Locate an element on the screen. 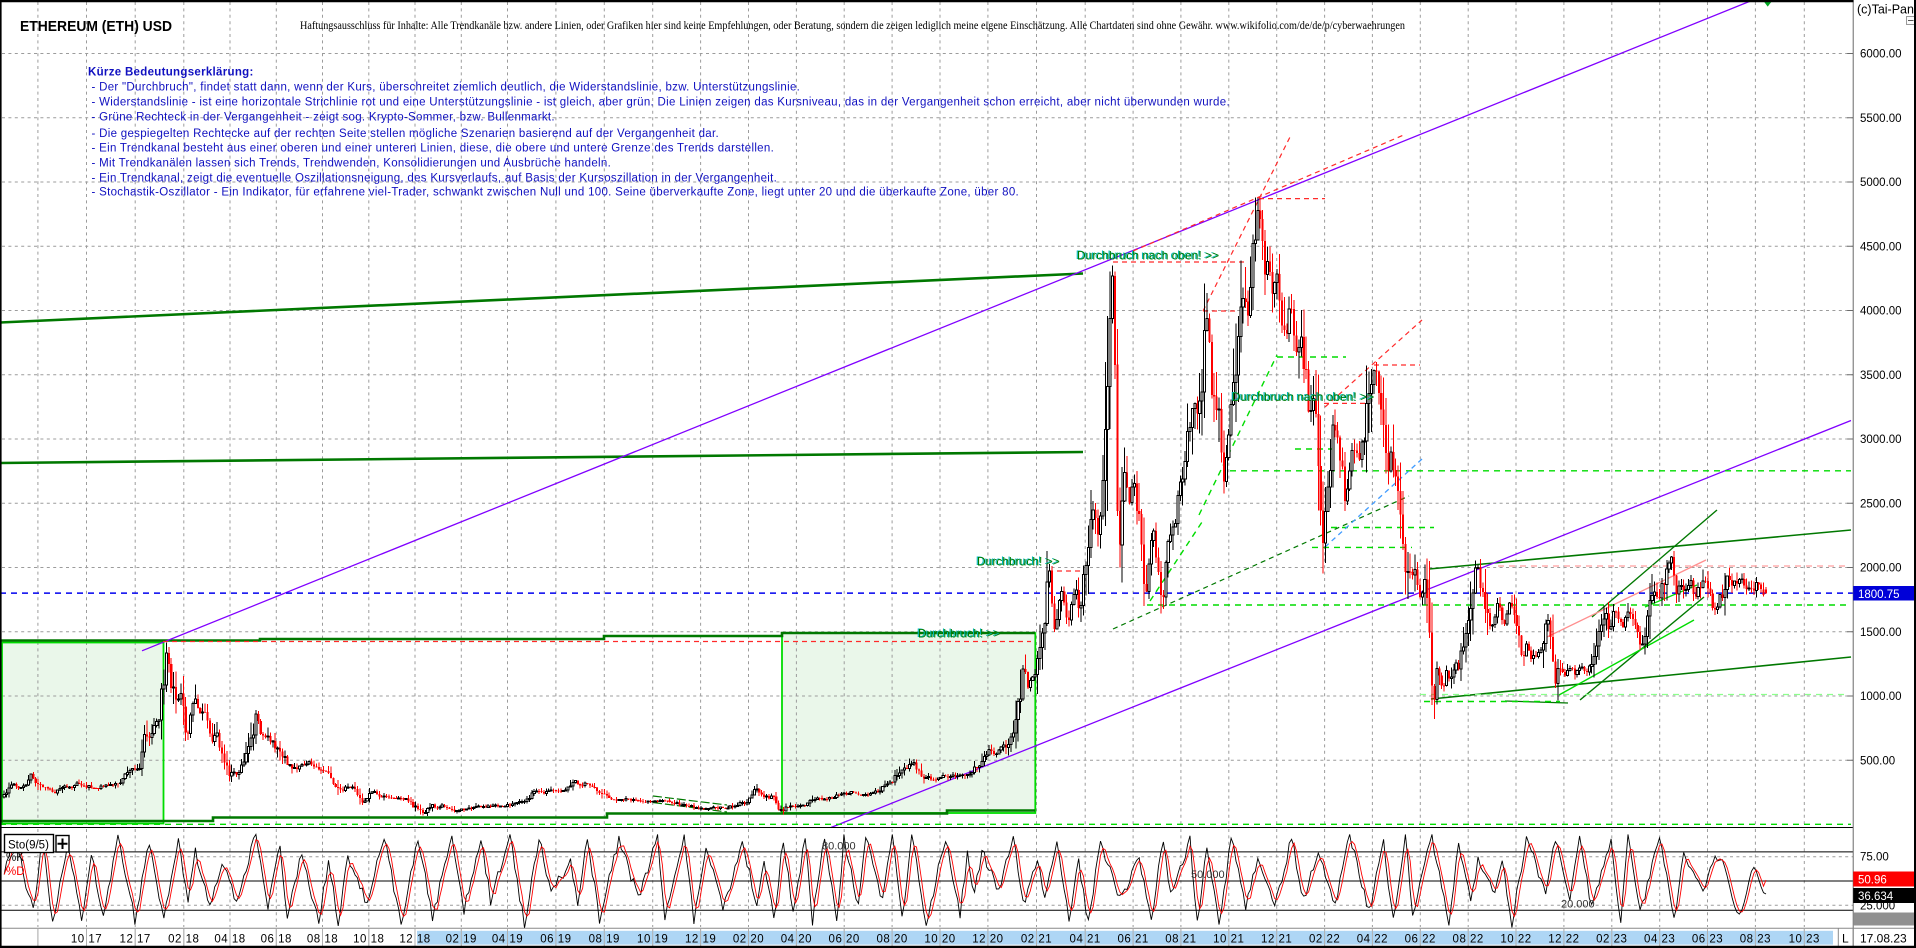 This screenshot has height=948, width=1916. svg-text: 36.634 is located at coordinates (1876, 897).